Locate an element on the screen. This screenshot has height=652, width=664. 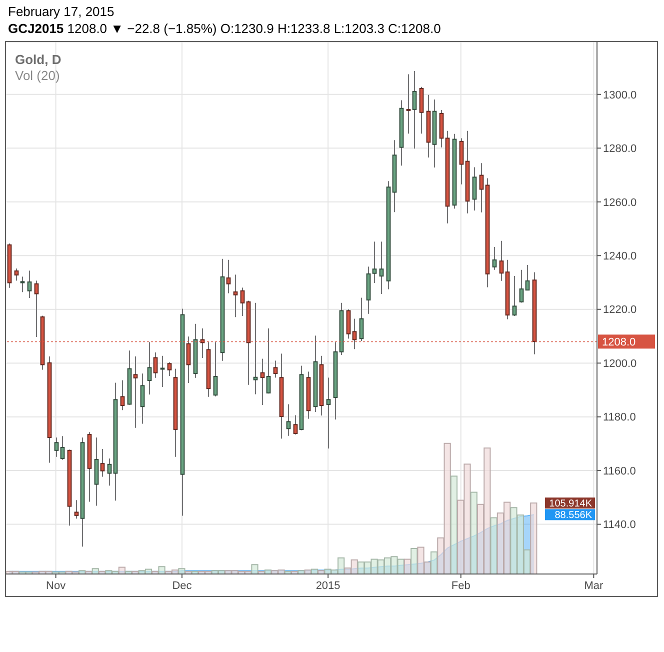
y2-tick-label: 105.914K is located at coordinates (570, 504).